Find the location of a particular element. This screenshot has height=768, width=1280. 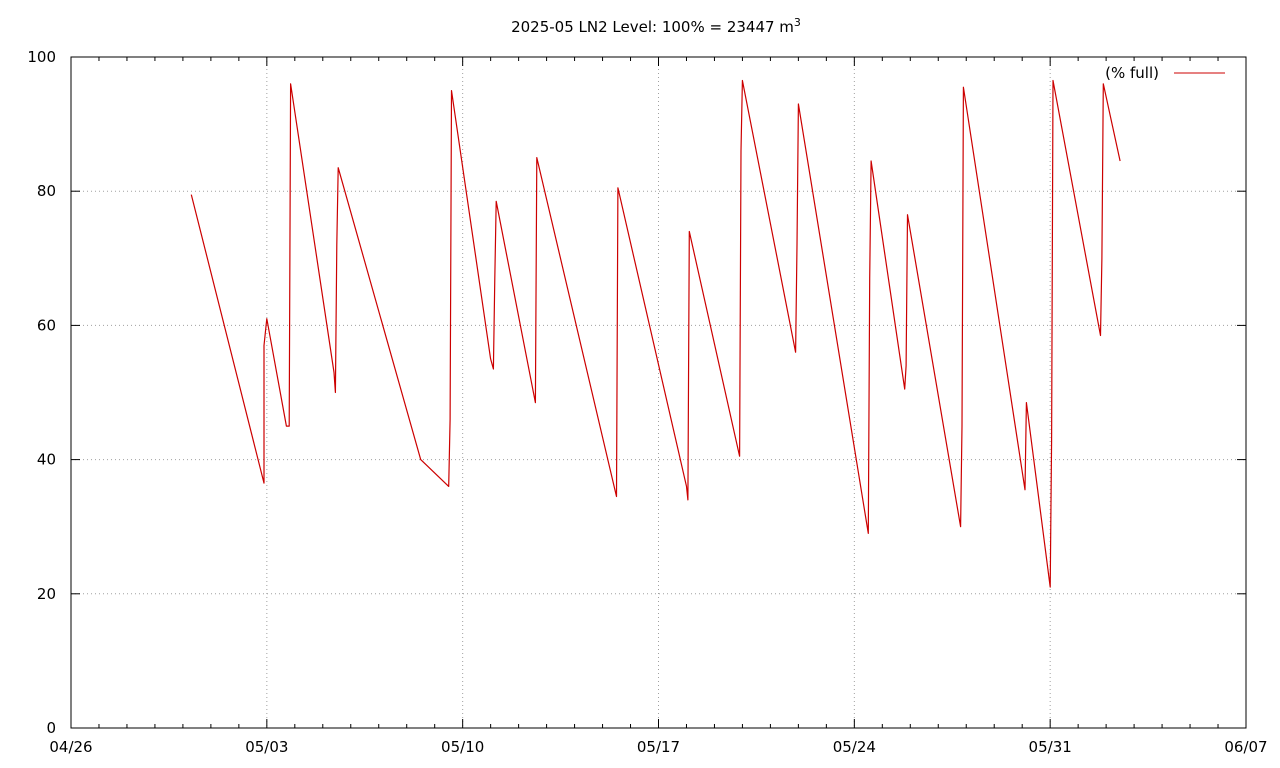

y-tick-label: 0 is located at coordinates (51, 728).